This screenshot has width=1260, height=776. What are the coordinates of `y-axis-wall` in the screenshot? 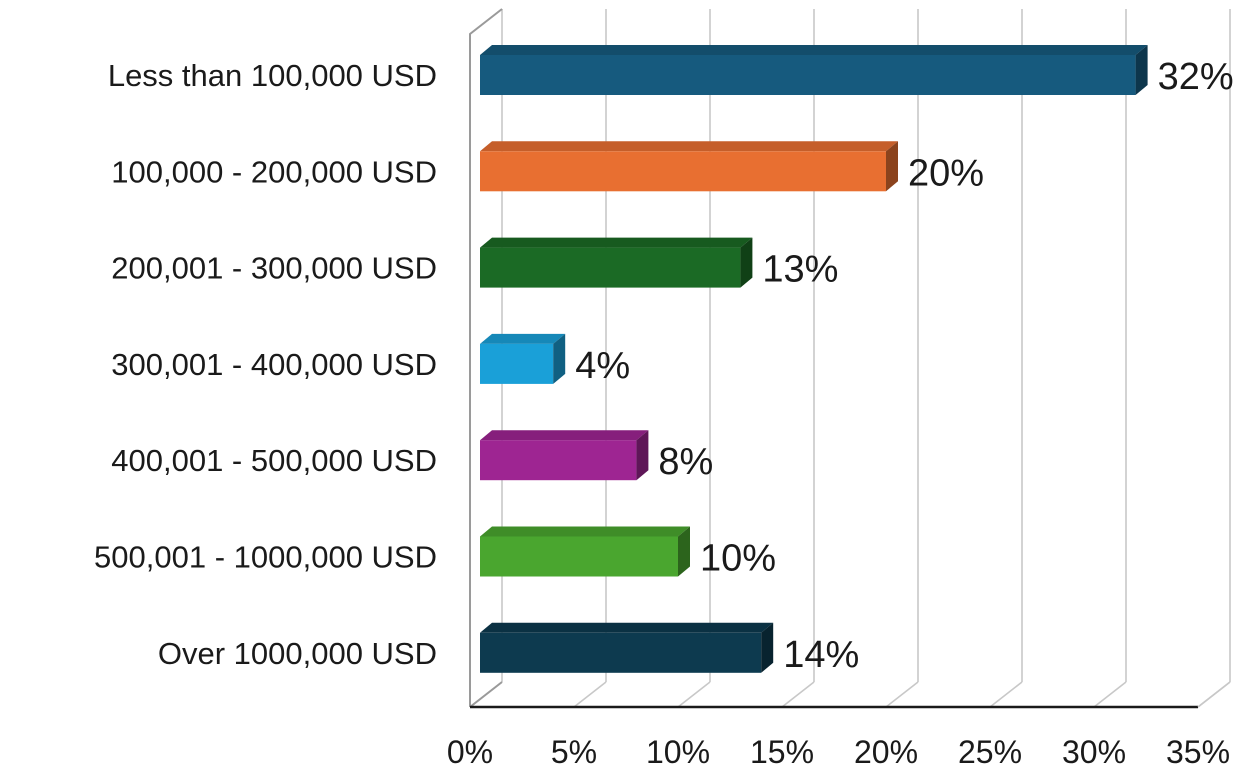 It's located at (486, 357).